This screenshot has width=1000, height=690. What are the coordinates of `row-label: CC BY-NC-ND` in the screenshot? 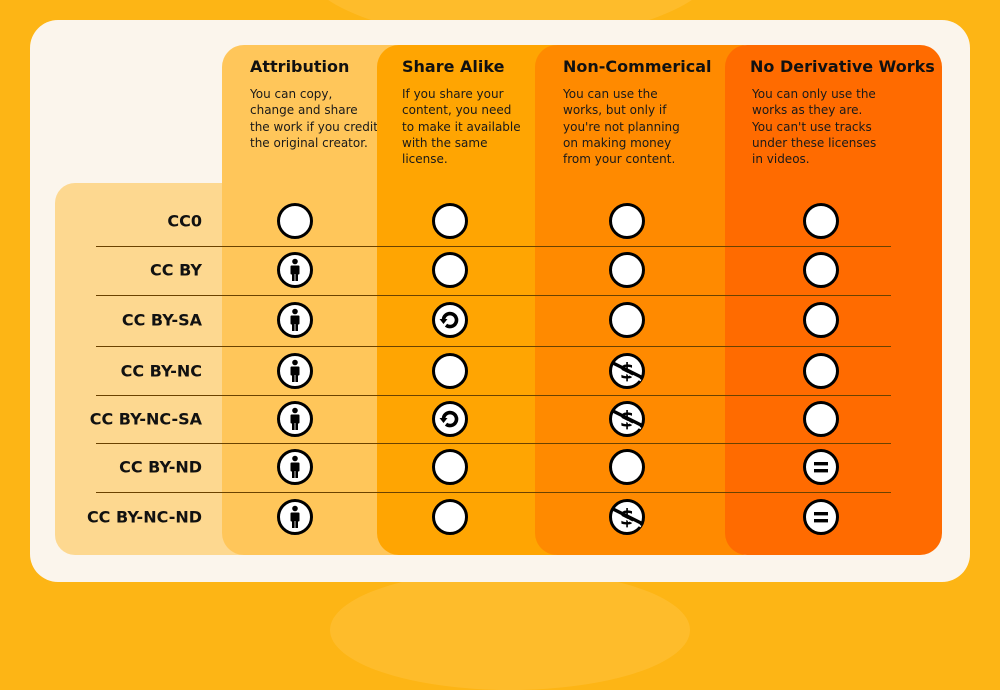 It's located at (144, 517).